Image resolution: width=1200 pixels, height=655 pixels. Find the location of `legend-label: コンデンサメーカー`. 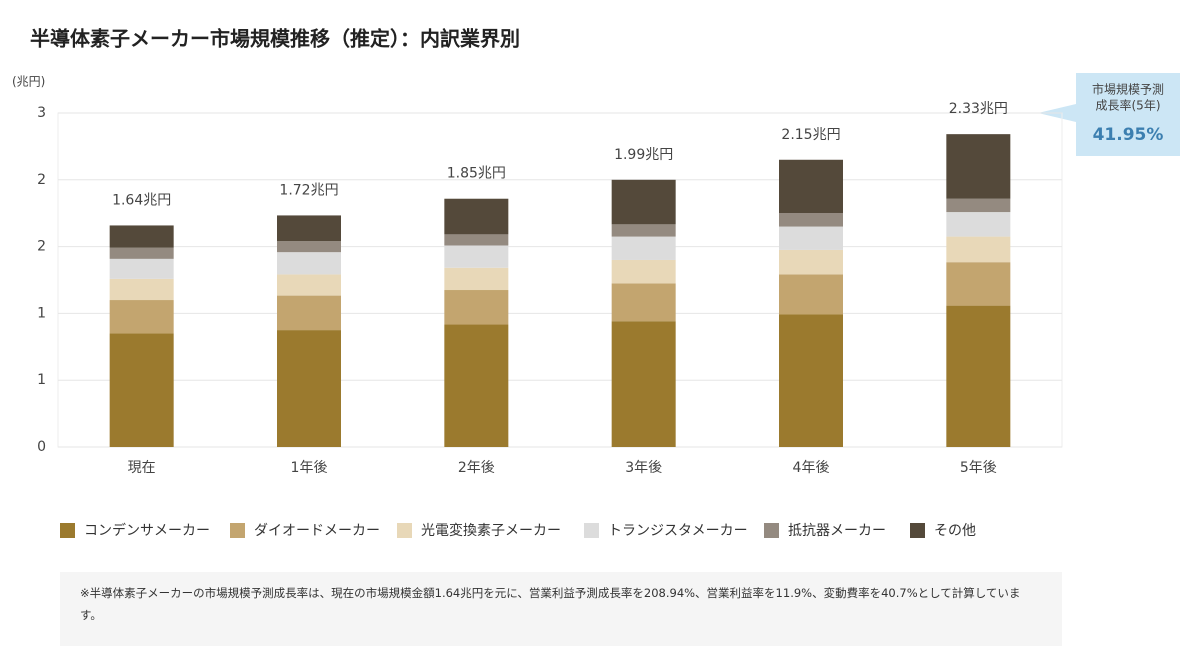

legend-label: コンデンサメーカー is located at coordinates (147, 530).